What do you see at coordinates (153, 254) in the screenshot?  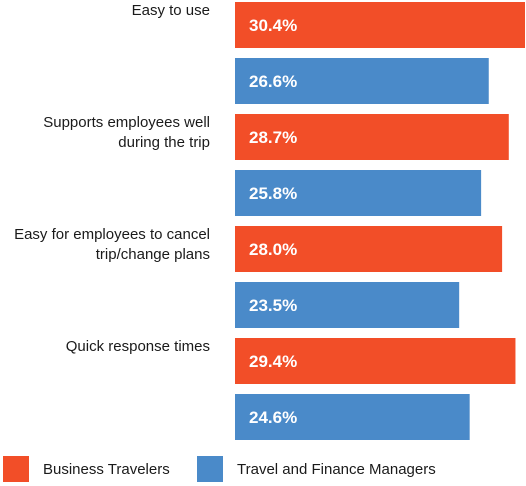 I see `category-label: trip/change plans` at bounding box center [153, 254].